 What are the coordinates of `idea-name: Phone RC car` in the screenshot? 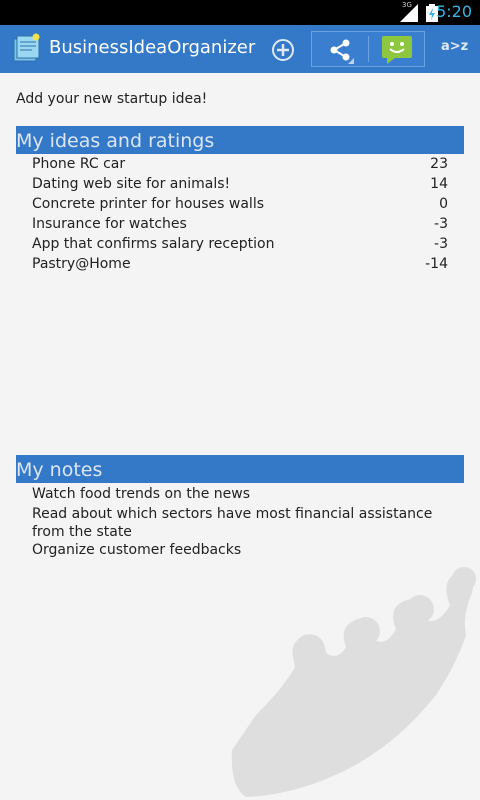 It's located at (79, 164).